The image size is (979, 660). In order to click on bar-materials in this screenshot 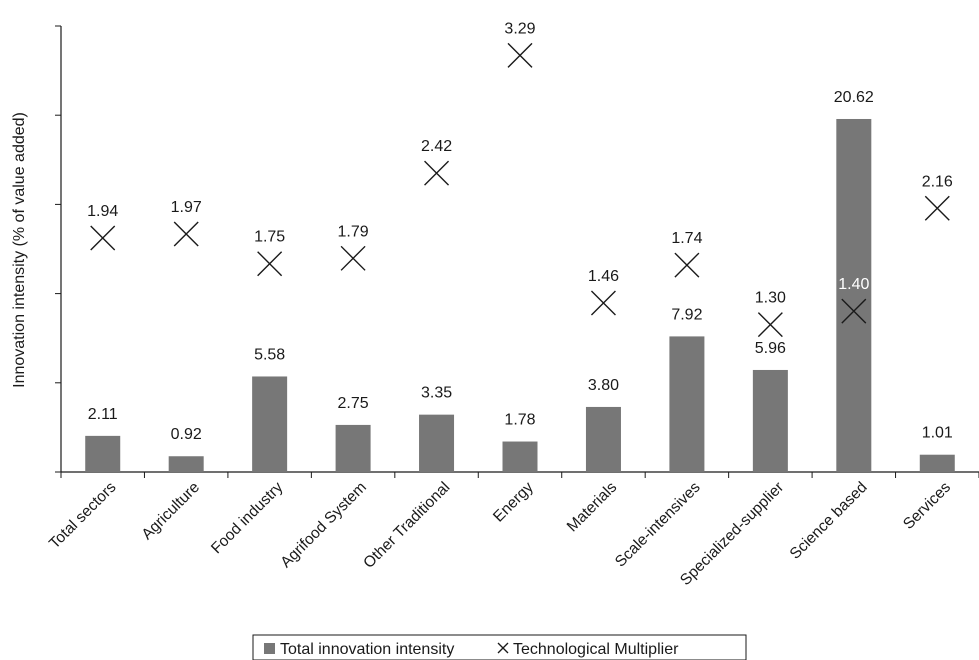, I will do `click(603, 439)`.